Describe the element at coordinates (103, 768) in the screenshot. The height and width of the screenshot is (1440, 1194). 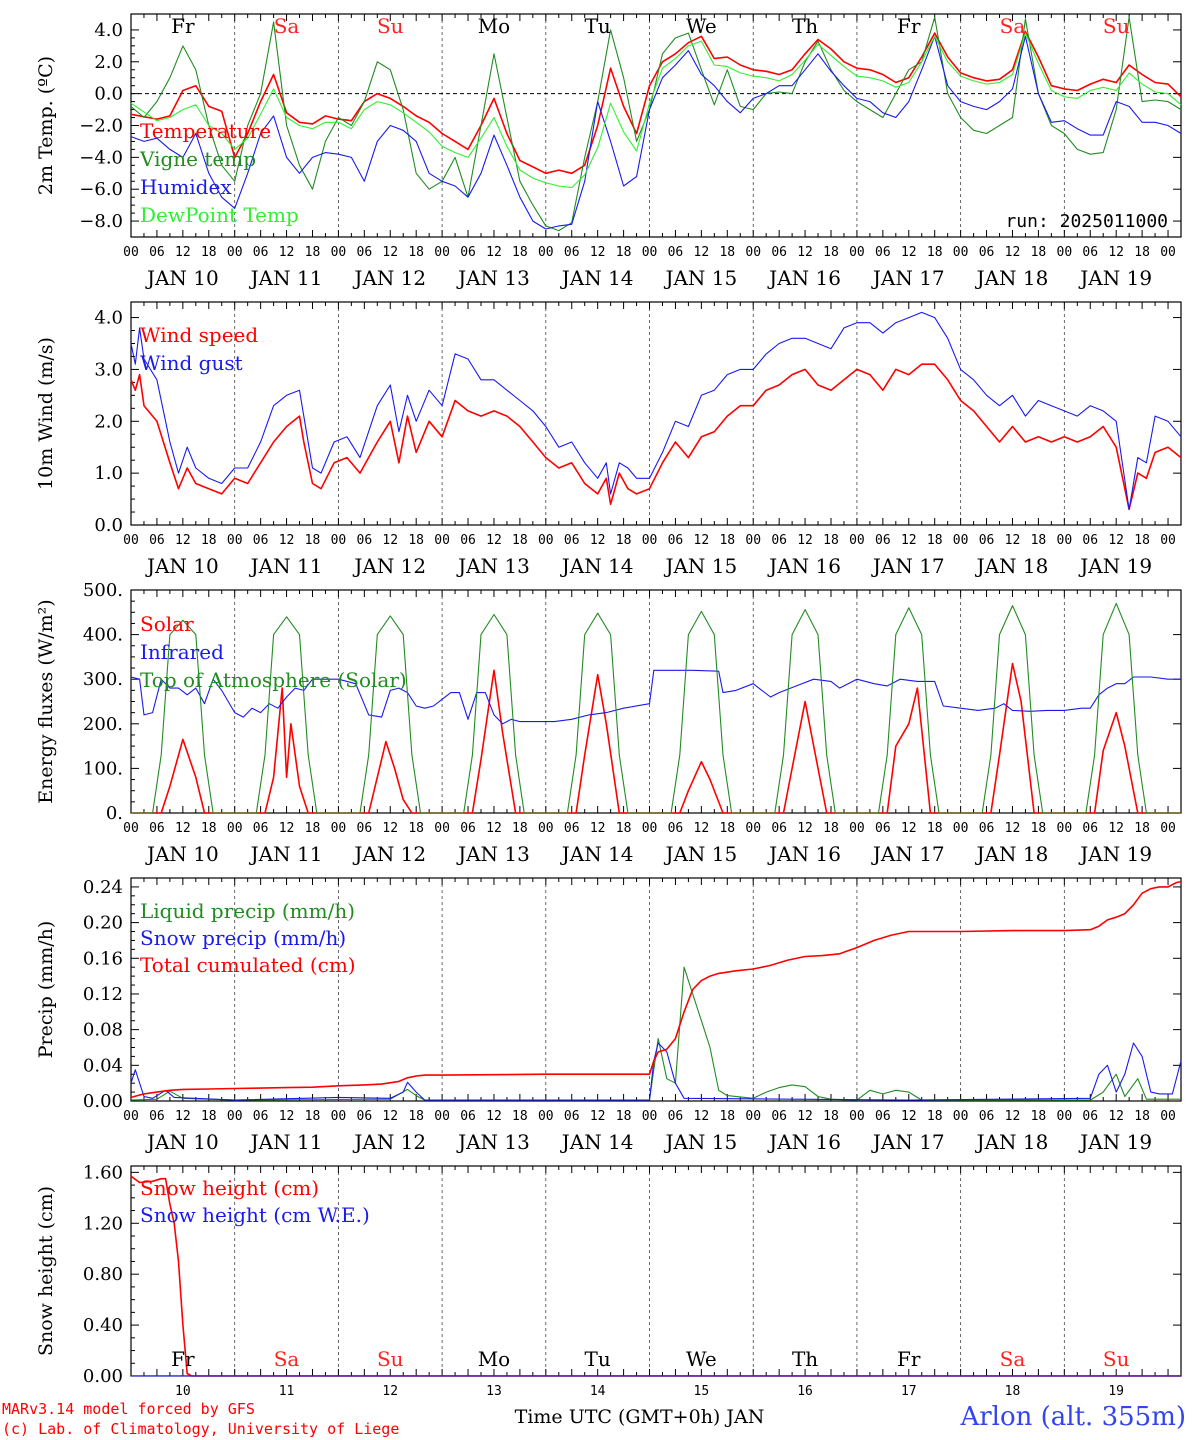
I see `y-tick-label: 100.` at that location.